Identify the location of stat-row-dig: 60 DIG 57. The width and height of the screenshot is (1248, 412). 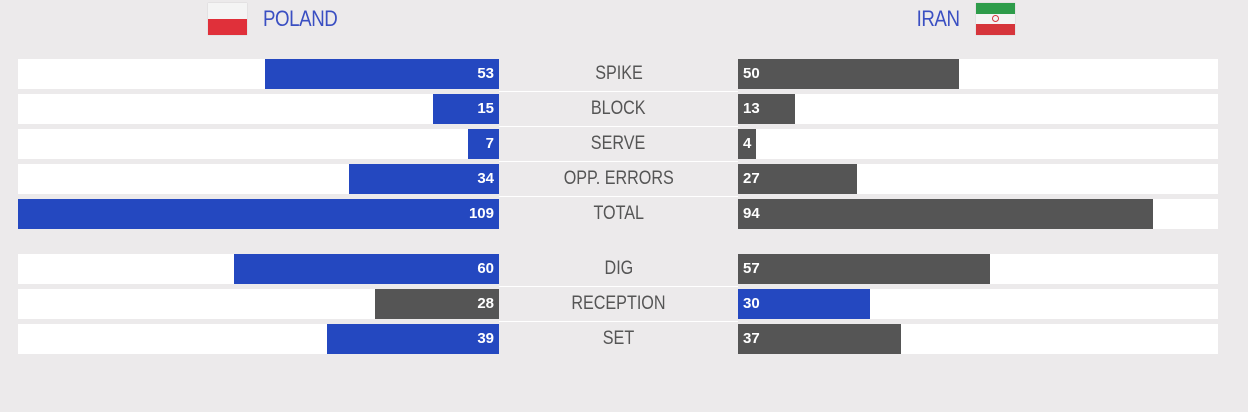
(618, 270).